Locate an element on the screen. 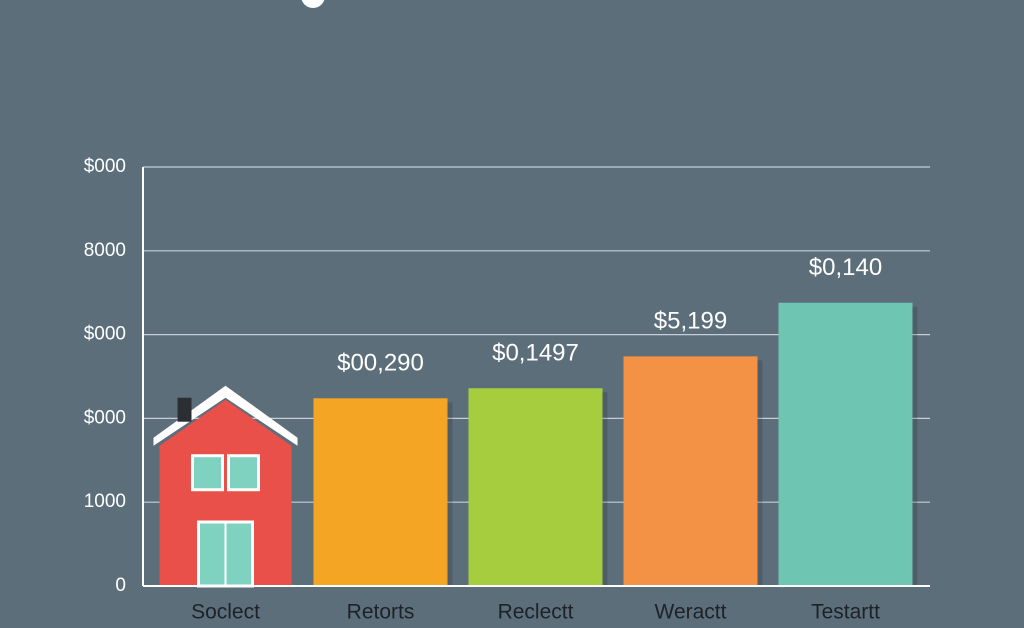  bar-annotation: $5,199 is located at coordinates (690, 321).